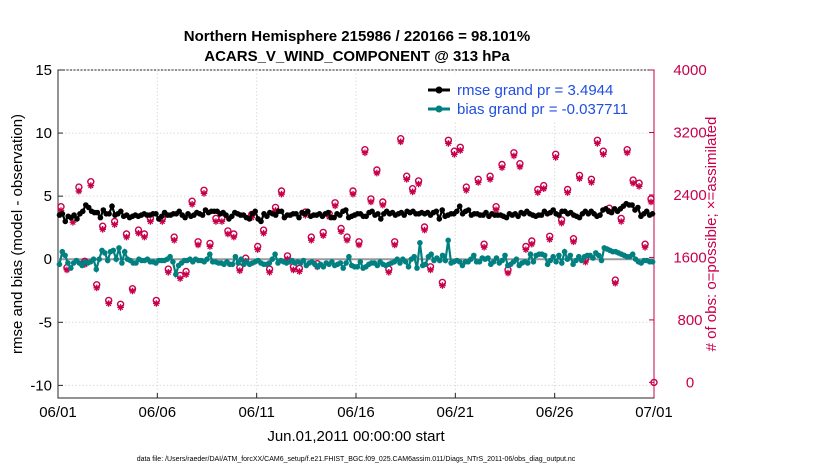 This screenshot has width=830, height=470. I want to click on y-axis-left-label: rmse and bias (model - observation), so click(17, 234).